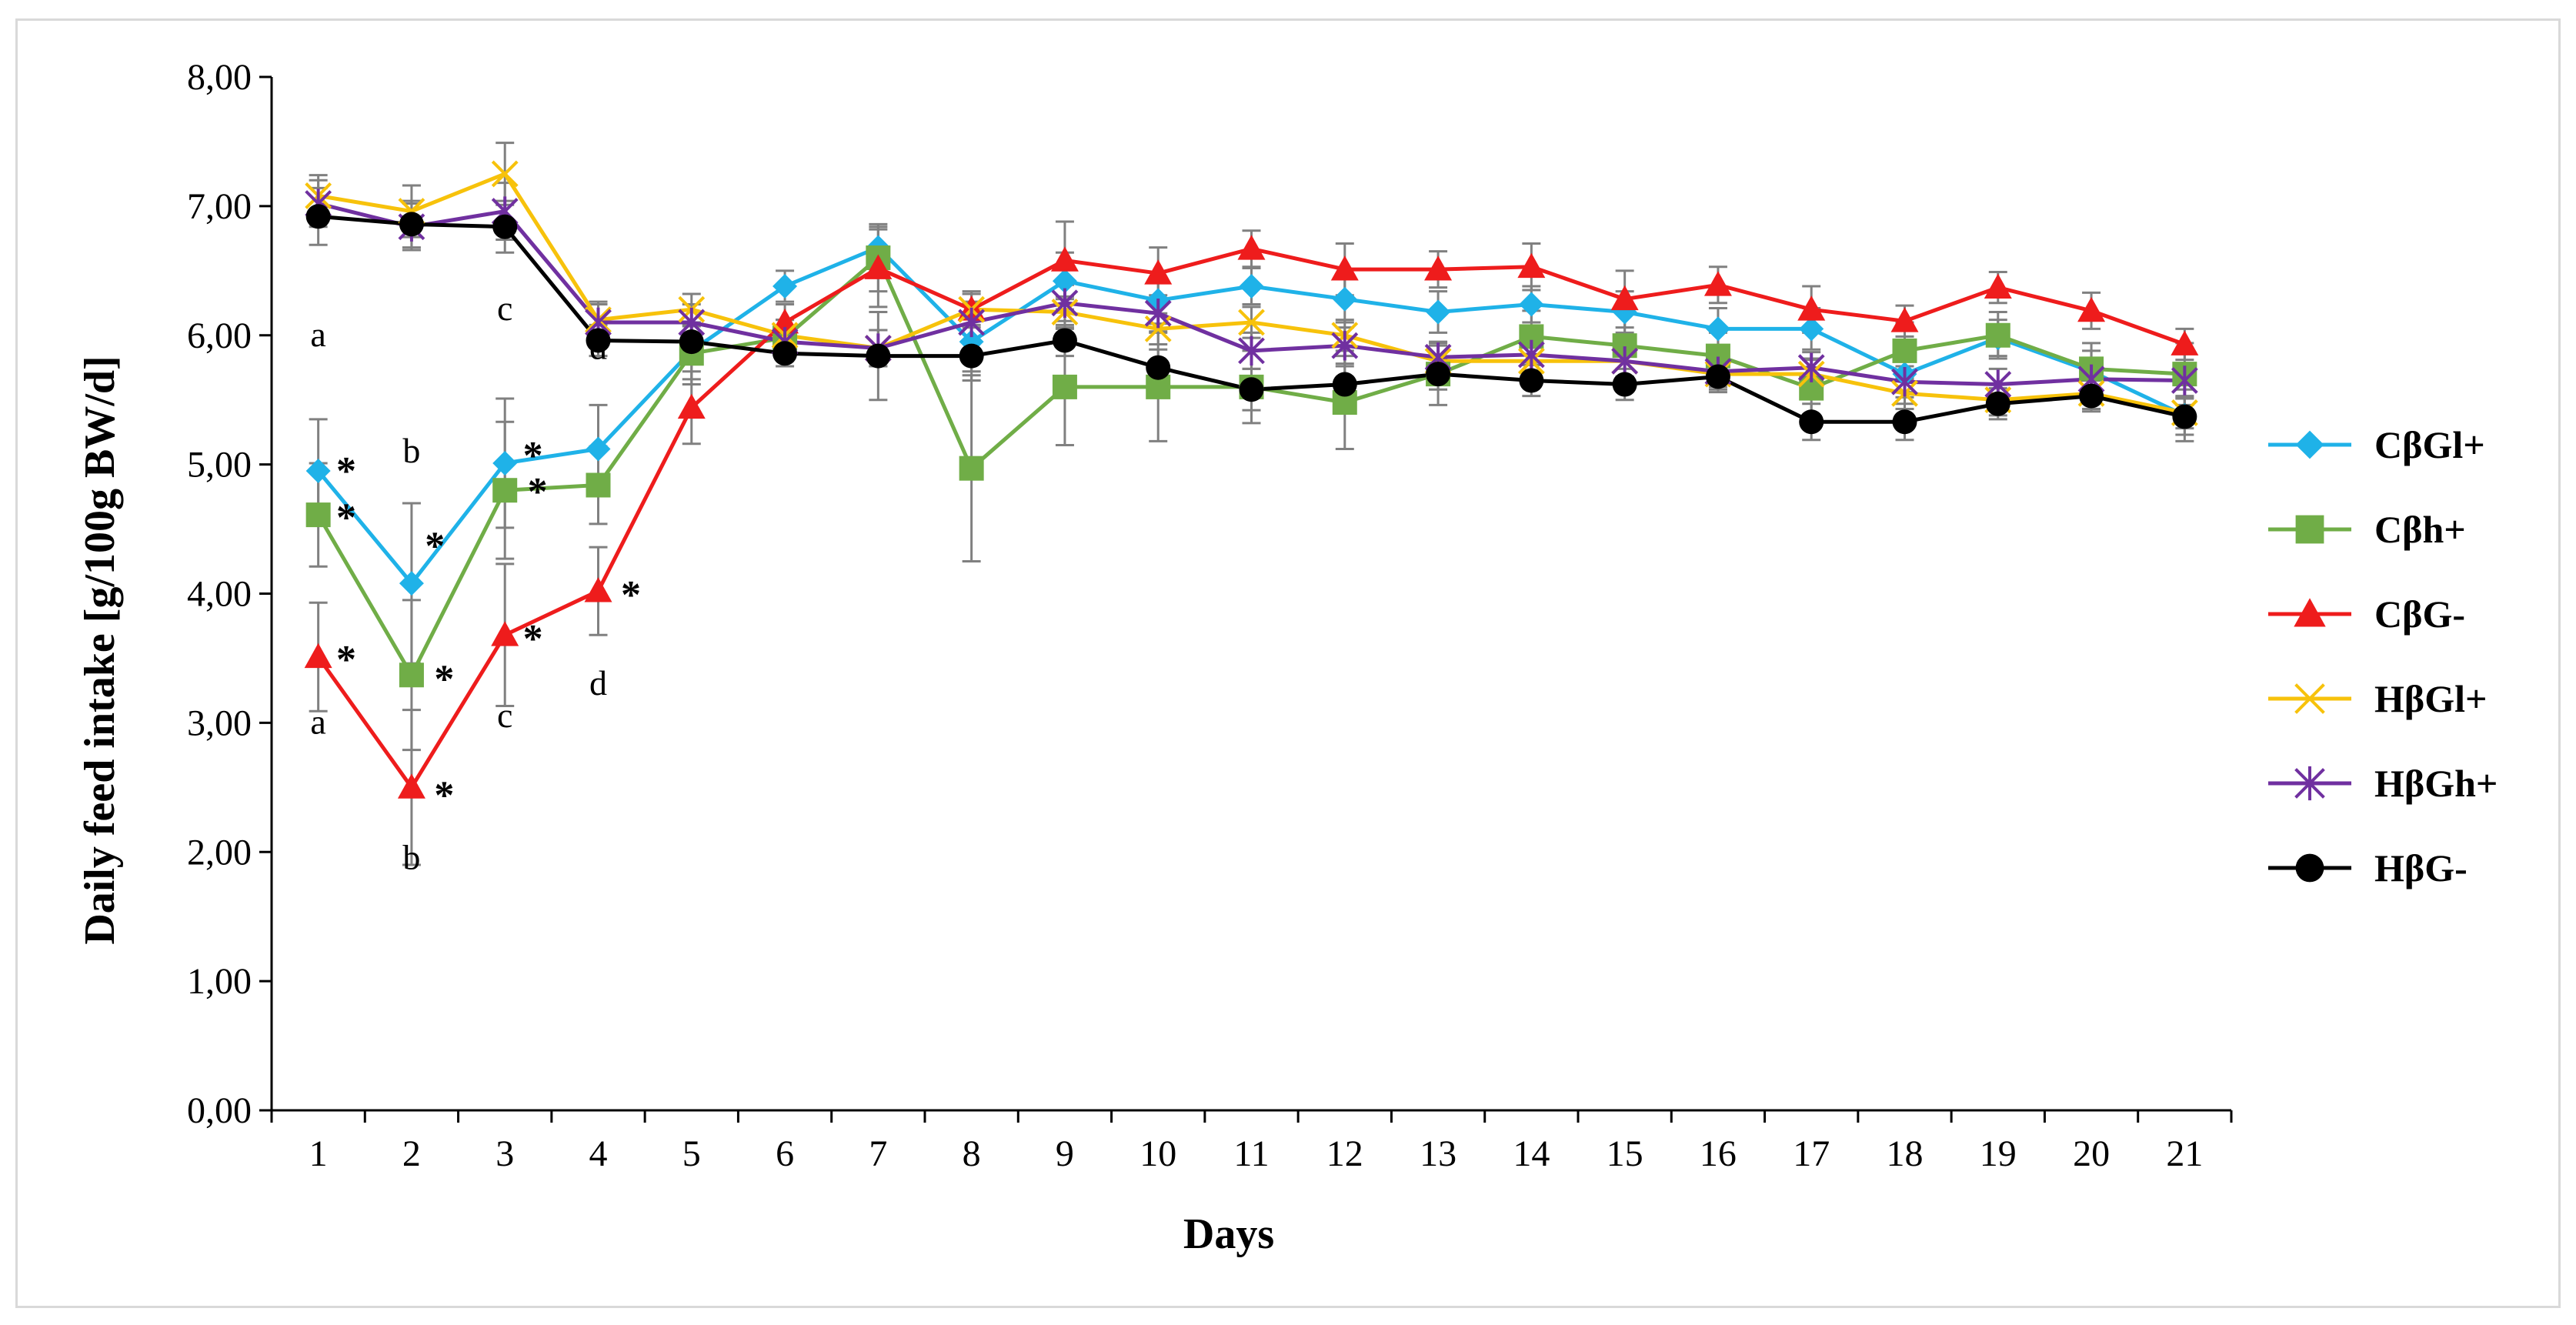  I want to click on y-tick-label: 2,00, so click(220, 852).